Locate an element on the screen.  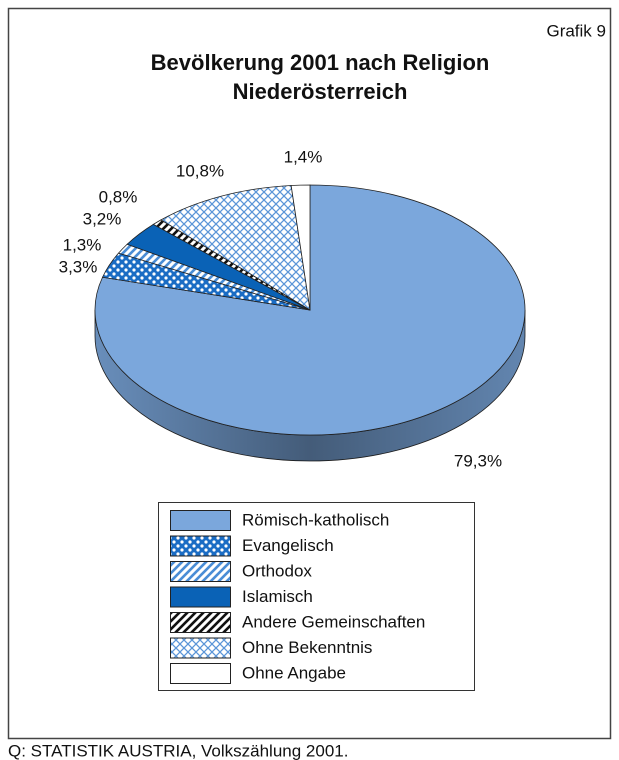
data-label: 0,8% is located at coordinates (118, 196).